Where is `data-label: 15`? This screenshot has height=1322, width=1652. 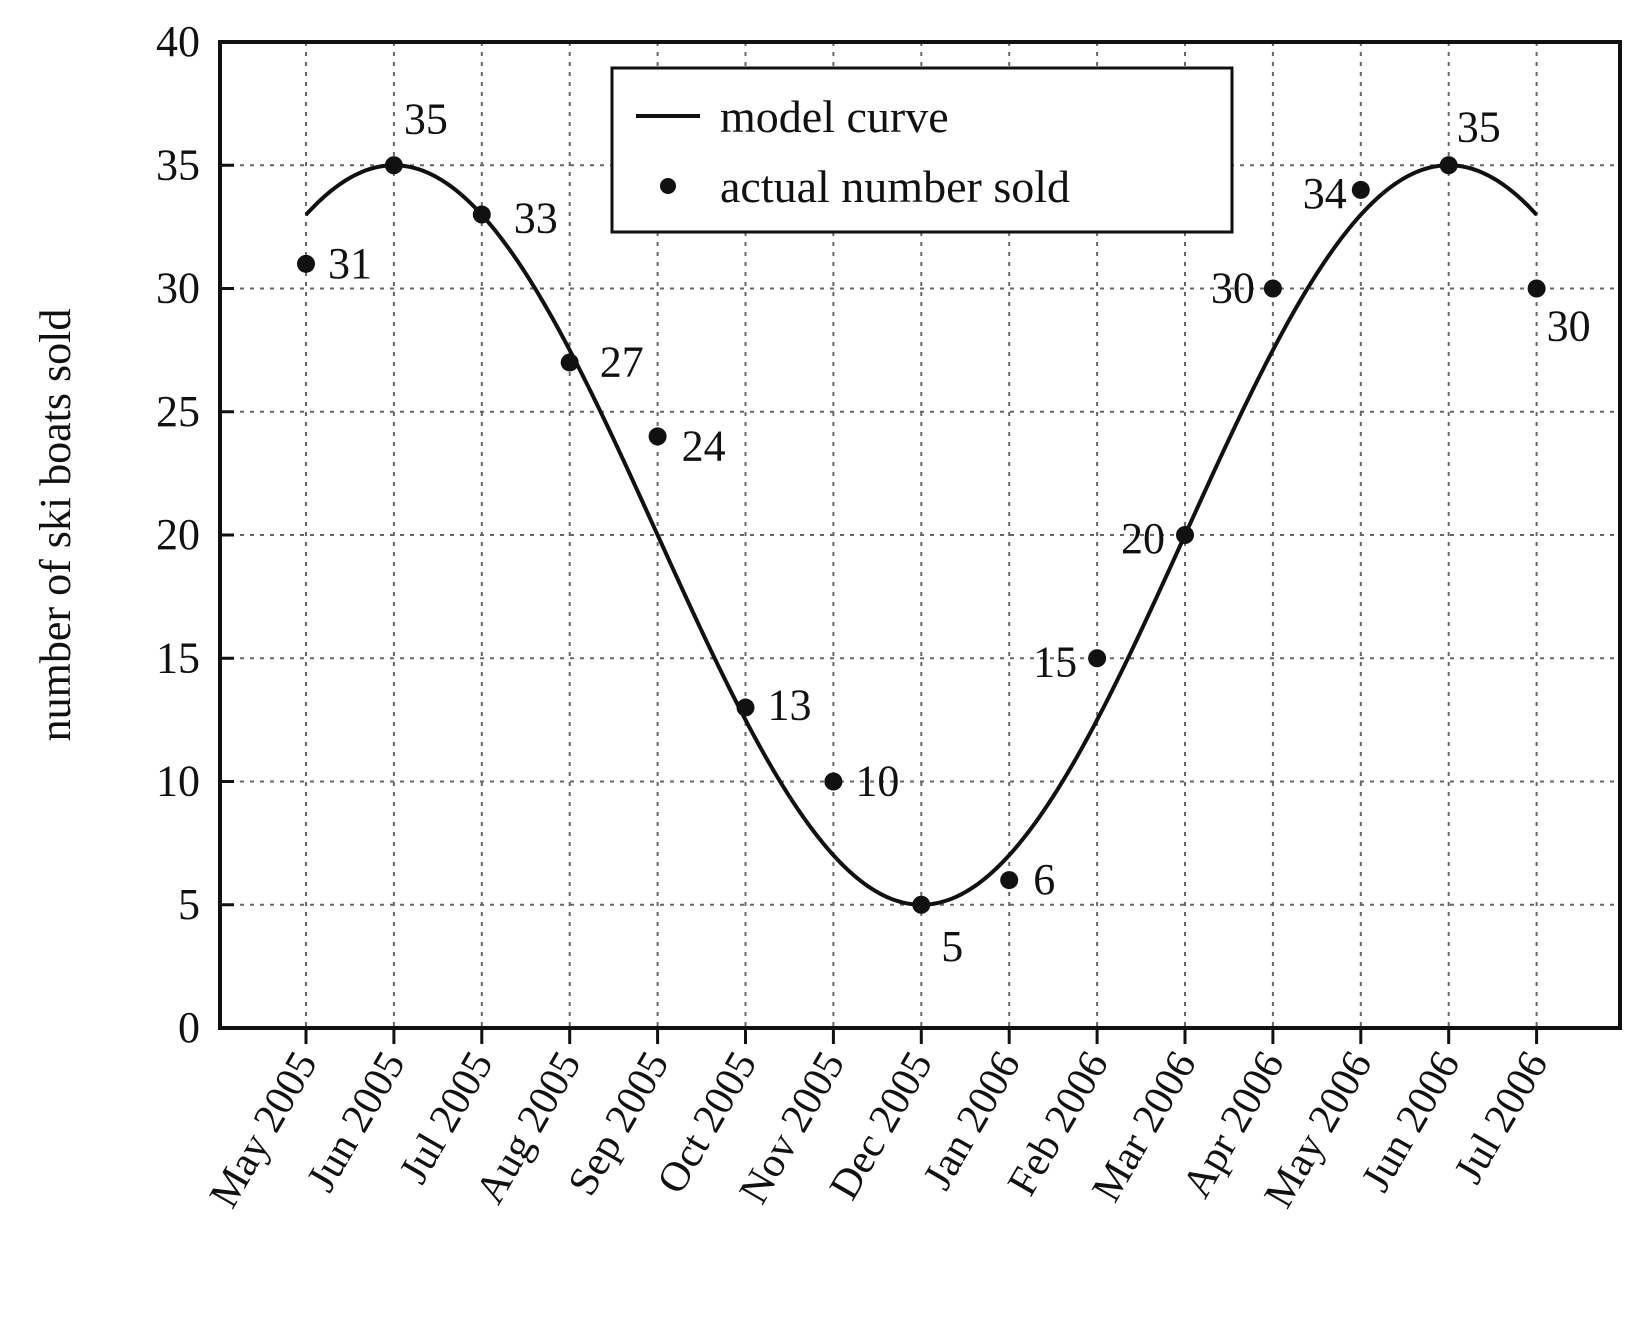 data-label: 15 is located at coordinates (1055, 661).